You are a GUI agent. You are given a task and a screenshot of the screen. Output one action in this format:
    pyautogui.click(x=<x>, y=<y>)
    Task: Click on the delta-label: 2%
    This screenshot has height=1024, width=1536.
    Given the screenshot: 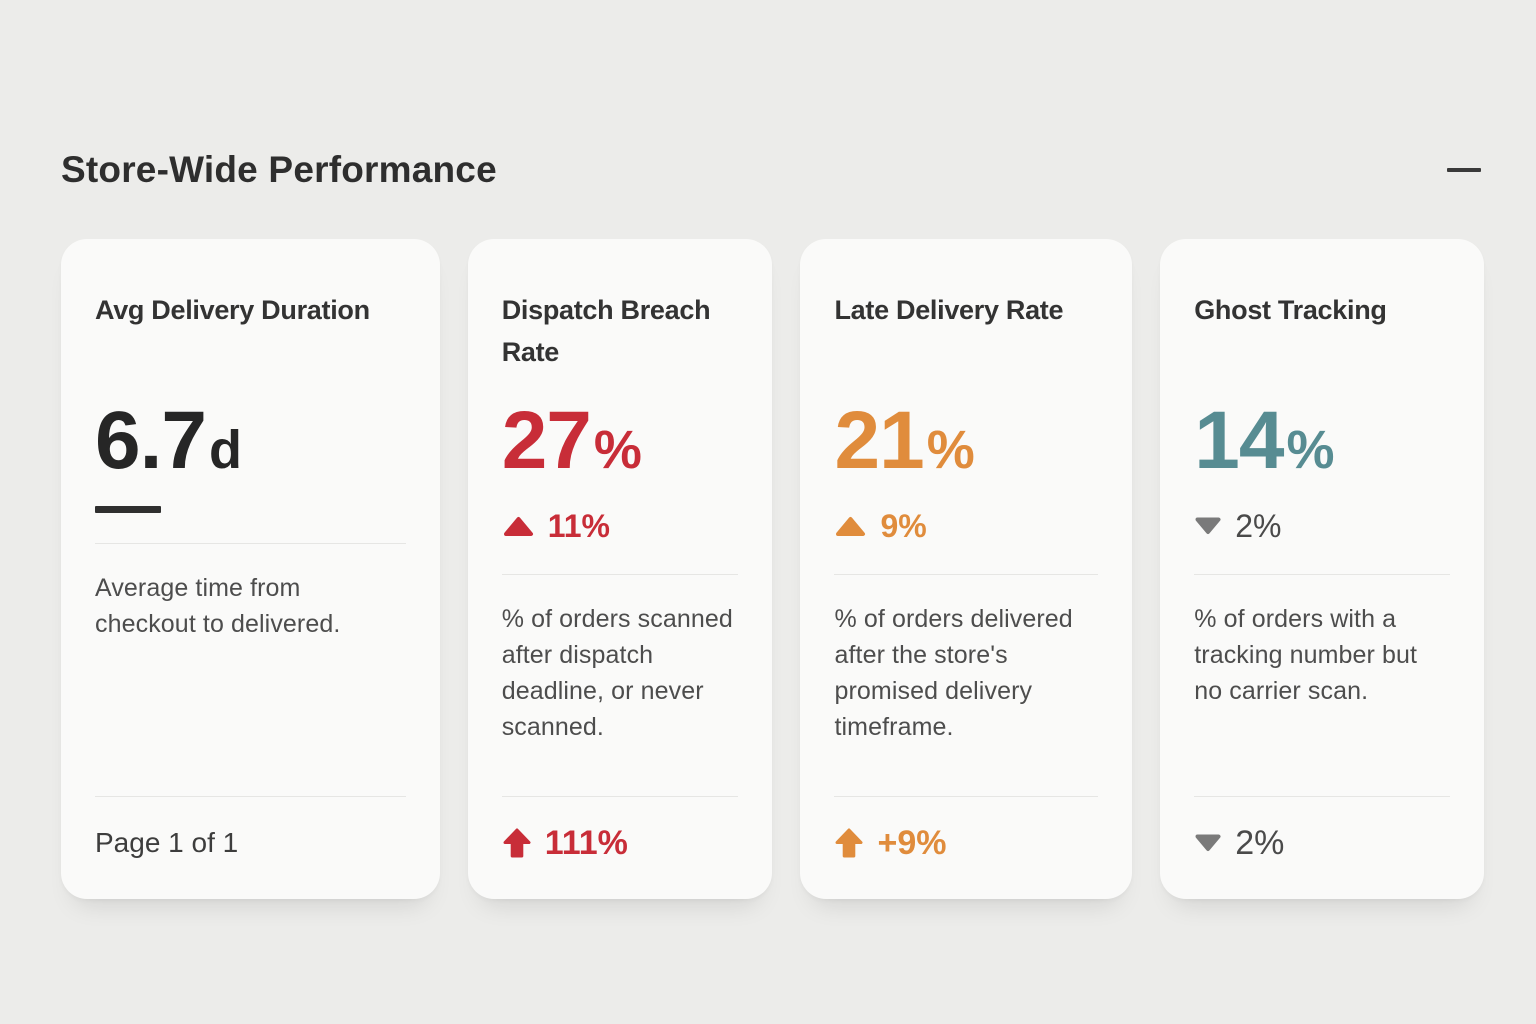 What is the action you would take?
    pyautogui.click(x=1258, y=525)
    